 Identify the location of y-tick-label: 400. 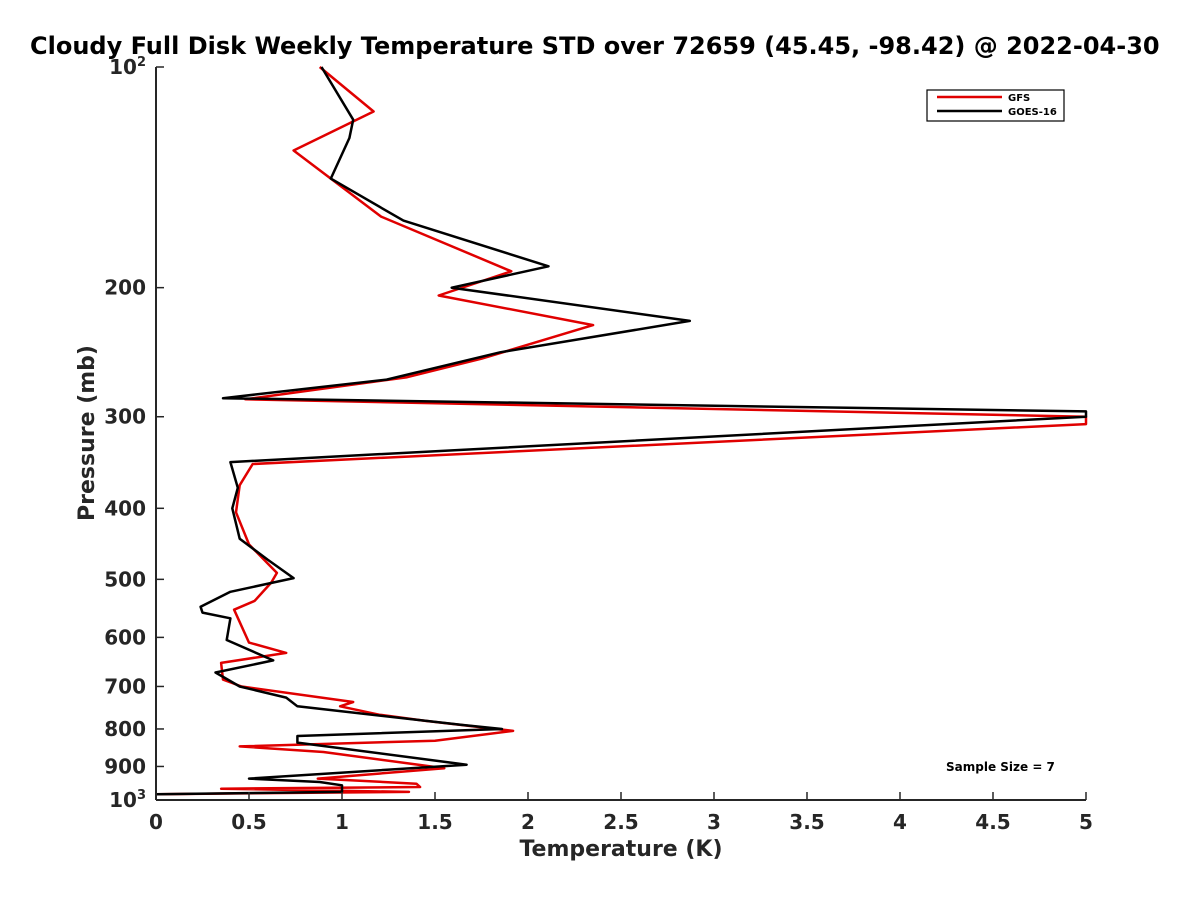
(125, 508).